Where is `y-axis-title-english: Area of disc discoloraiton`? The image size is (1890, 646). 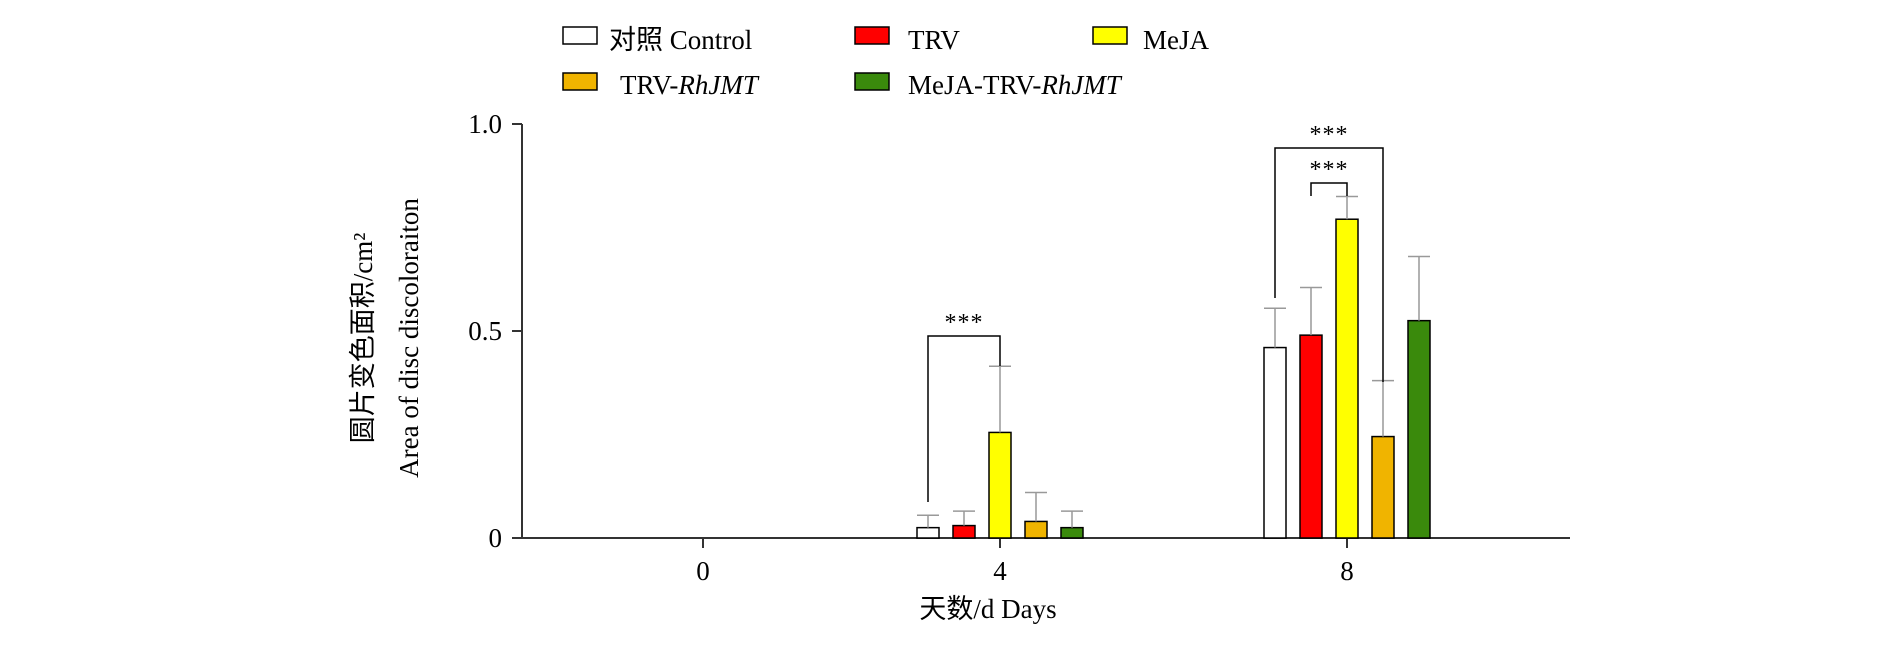
y-axis-title-english: Area of disc discoloraiton is located at coordinates (409, 338).